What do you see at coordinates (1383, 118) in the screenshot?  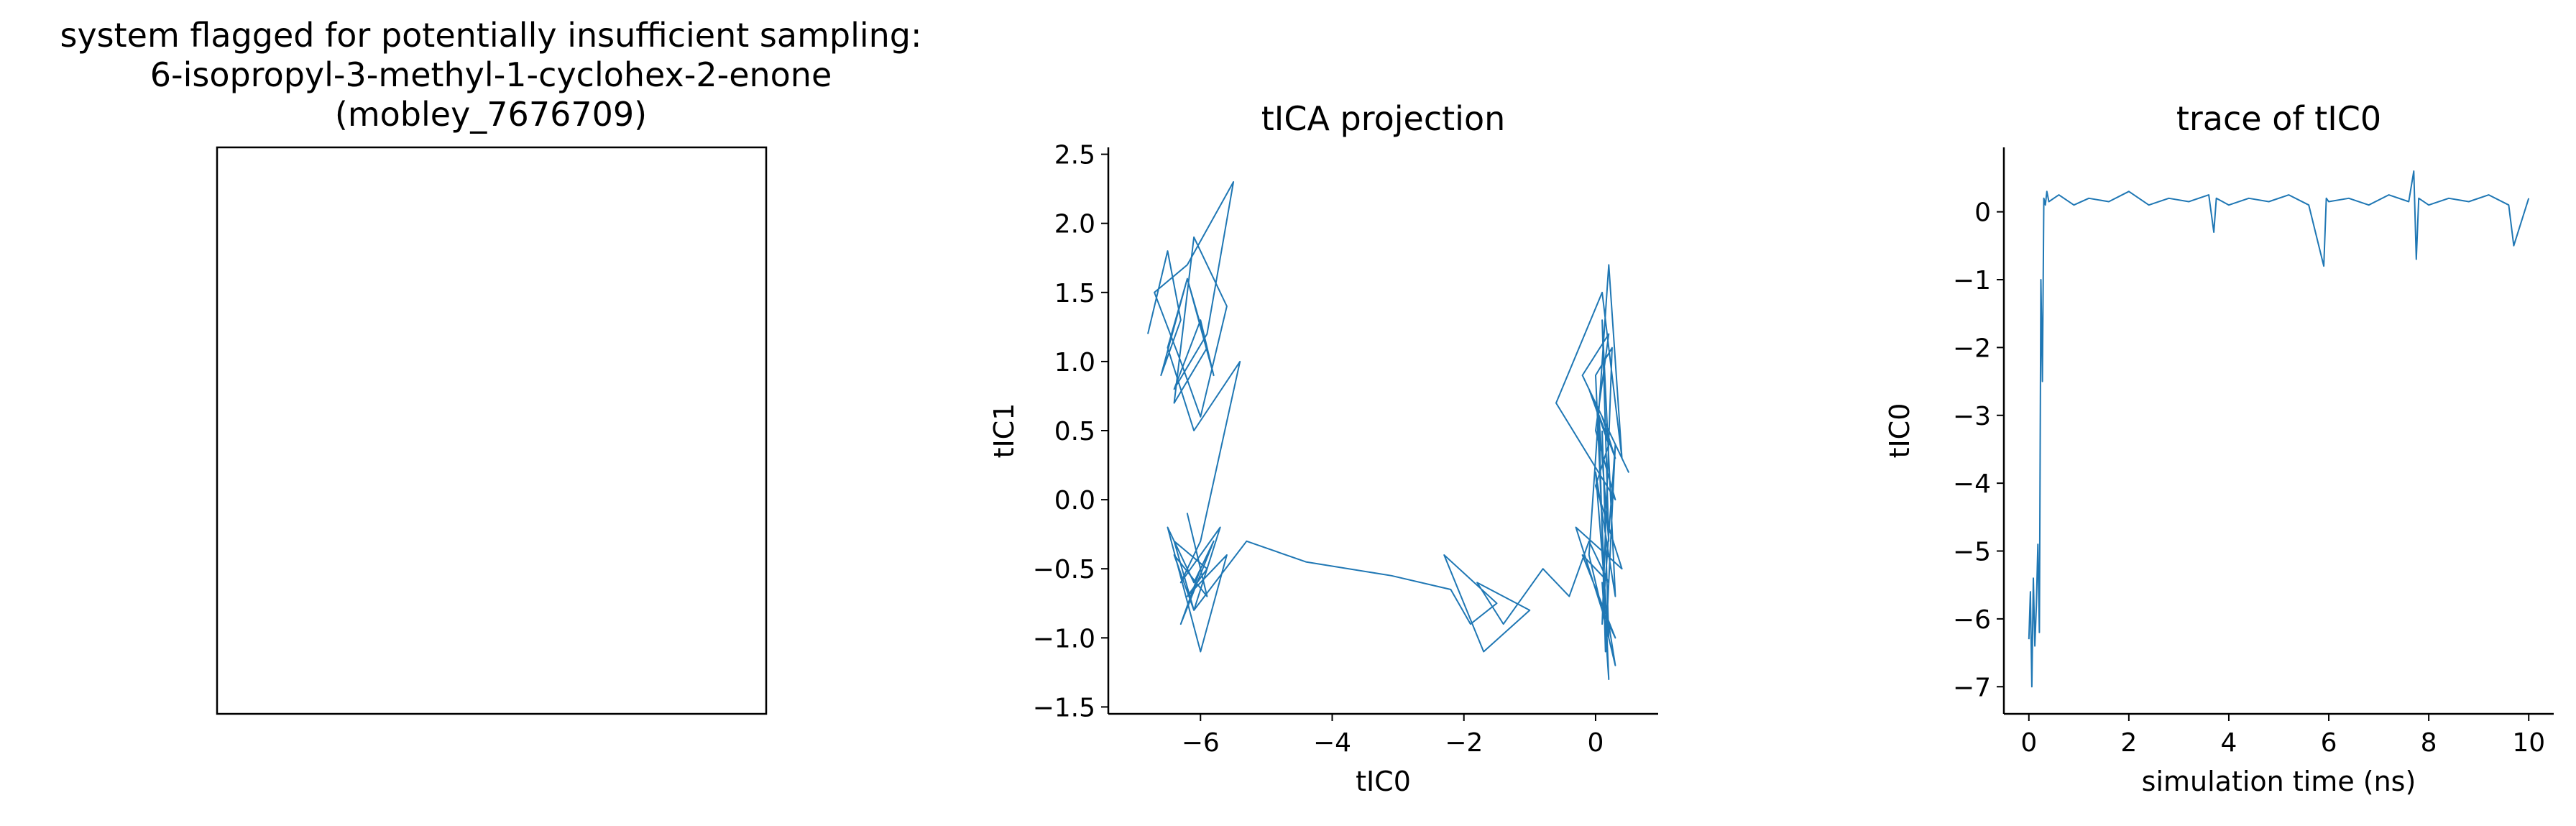 I see `chart-title: tICA projection` at bounding box center [1383, 118].